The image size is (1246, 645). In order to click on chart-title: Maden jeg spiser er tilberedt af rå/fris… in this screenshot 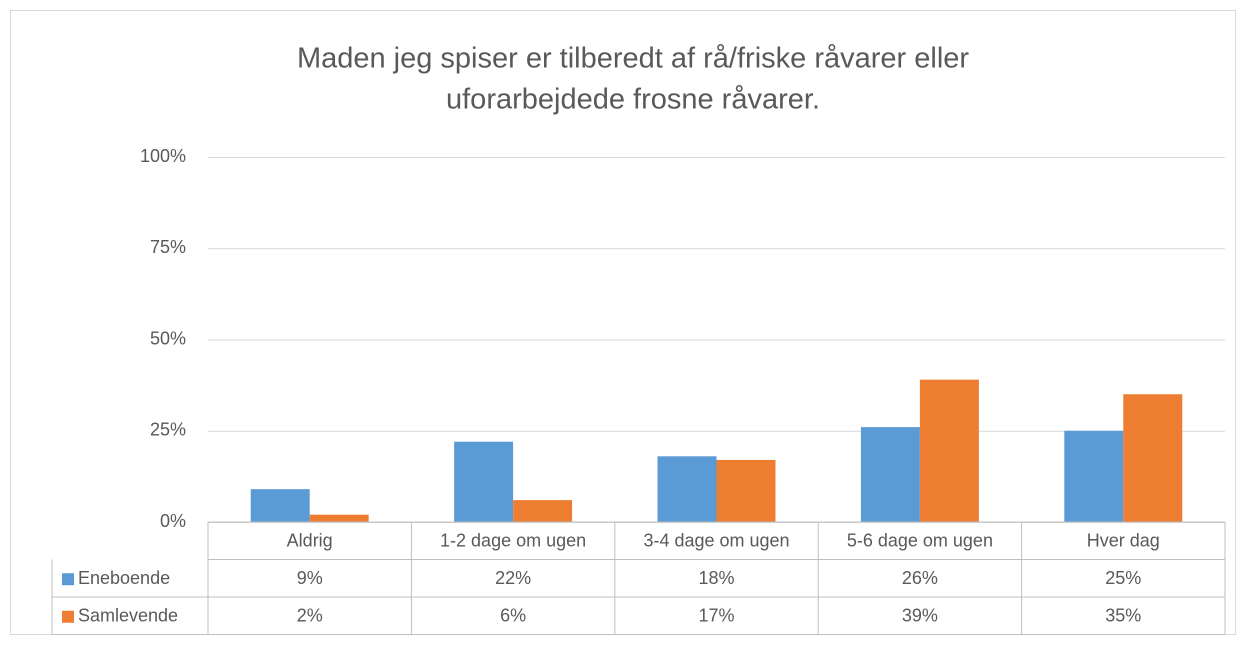, I will do `click(633, 59)`.